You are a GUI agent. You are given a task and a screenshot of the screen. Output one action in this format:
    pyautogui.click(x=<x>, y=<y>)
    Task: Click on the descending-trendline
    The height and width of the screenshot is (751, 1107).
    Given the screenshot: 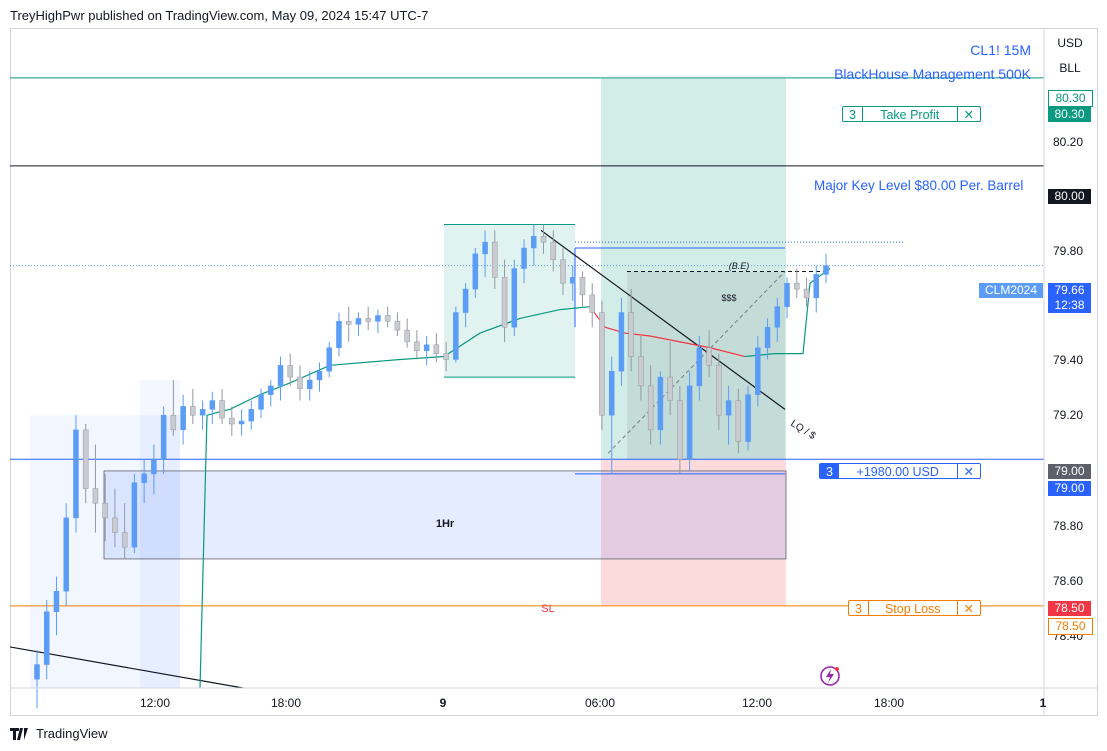 What is the action you would take?
    pyautogui.click(x=663, y=319)
    